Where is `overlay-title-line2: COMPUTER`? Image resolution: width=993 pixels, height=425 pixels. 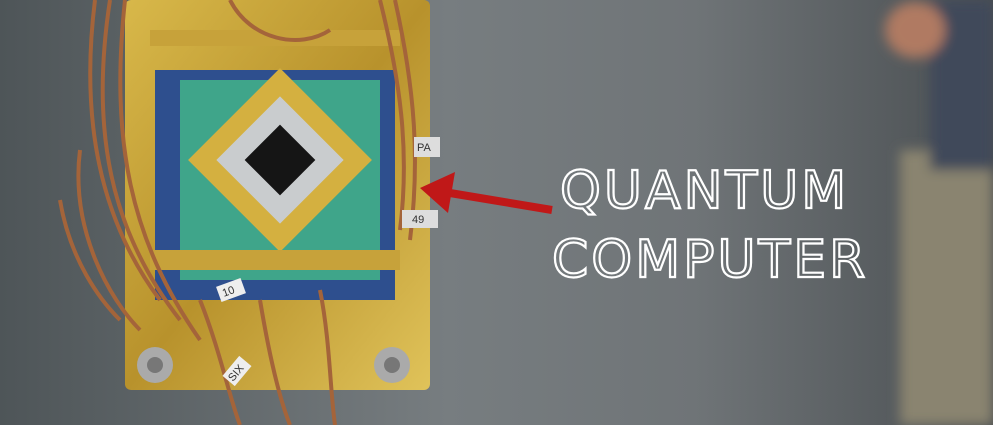
overlay-title-line2: COMPUTER is located at coordinates (710, 260).